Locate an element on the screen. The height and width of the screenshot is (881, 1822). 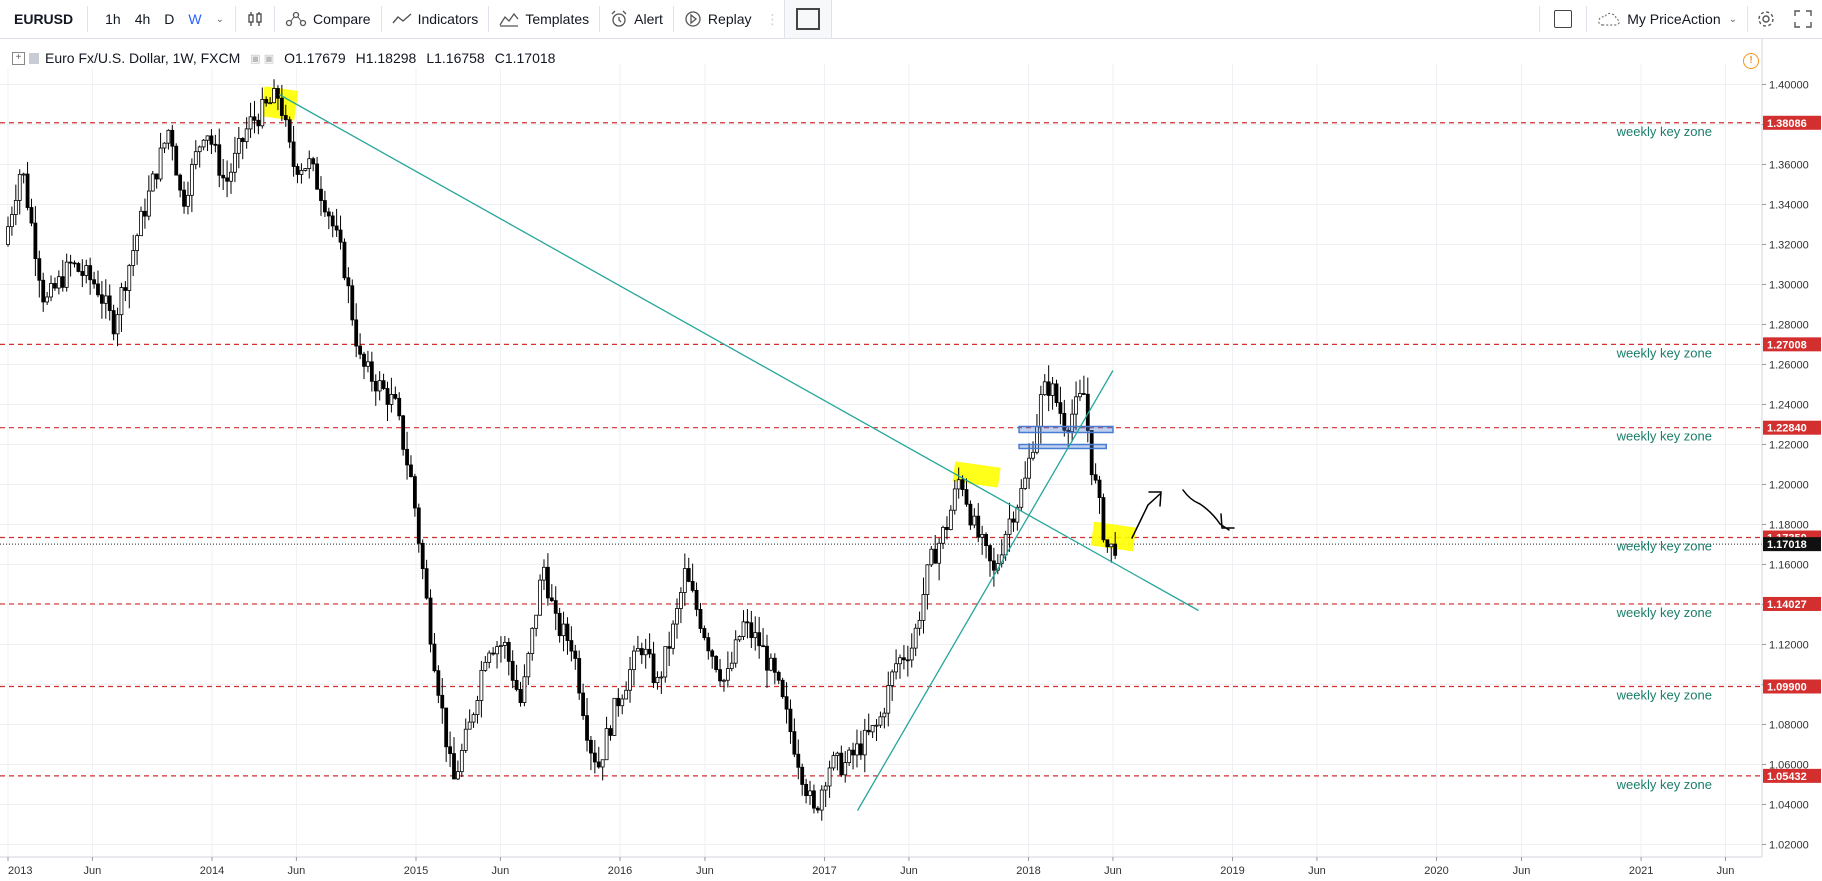
symbol-title: Euro Fx/U.S. Dollar, 1W, FXCM is located at coordinates (143, 58).